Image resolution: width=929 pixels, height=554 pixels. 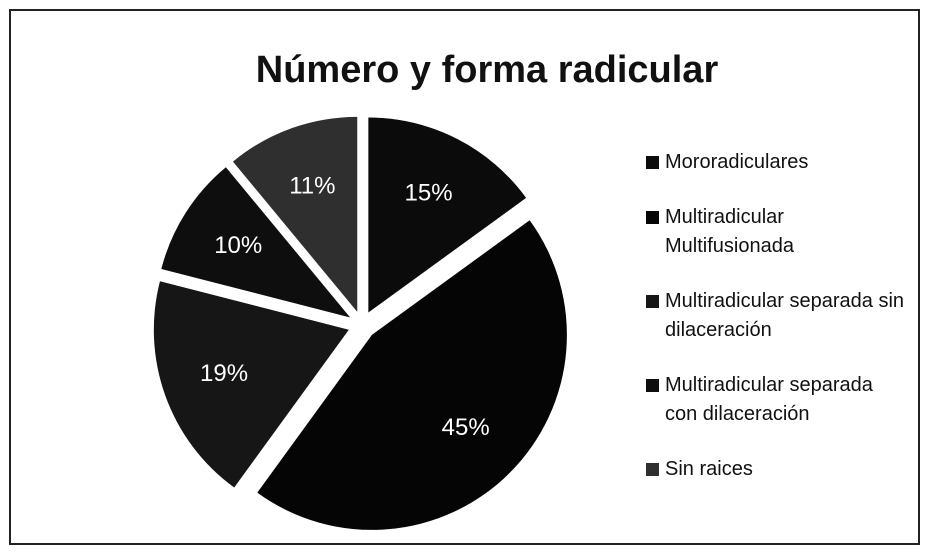 What do you see at coordinates (729, 231) in the screenshot?
I see `legend-label: Multiradicular Multifusionada` at bounding box center [729, 231].